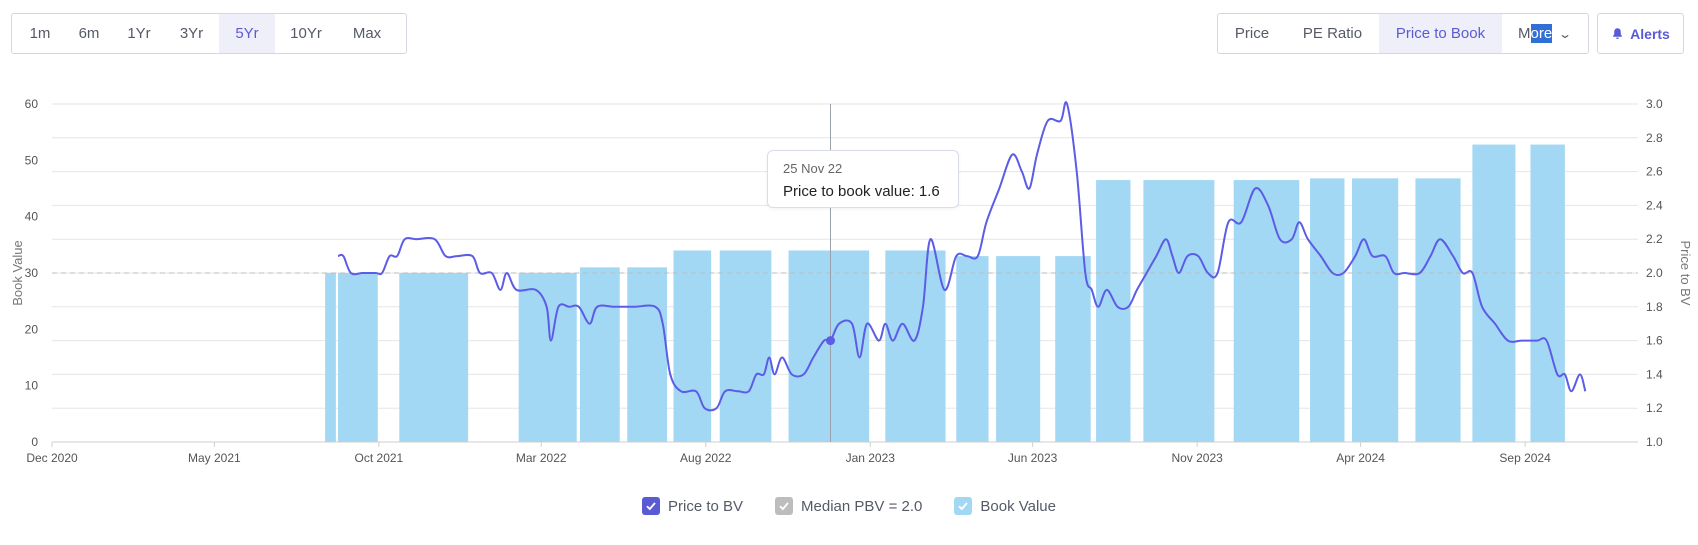  I want to click on y-axis-right: 1.0 1.2 1.4 1.6 1.8 2.0 2.2 2.4 2.6 2.8 3.0, so click(1654, 273).